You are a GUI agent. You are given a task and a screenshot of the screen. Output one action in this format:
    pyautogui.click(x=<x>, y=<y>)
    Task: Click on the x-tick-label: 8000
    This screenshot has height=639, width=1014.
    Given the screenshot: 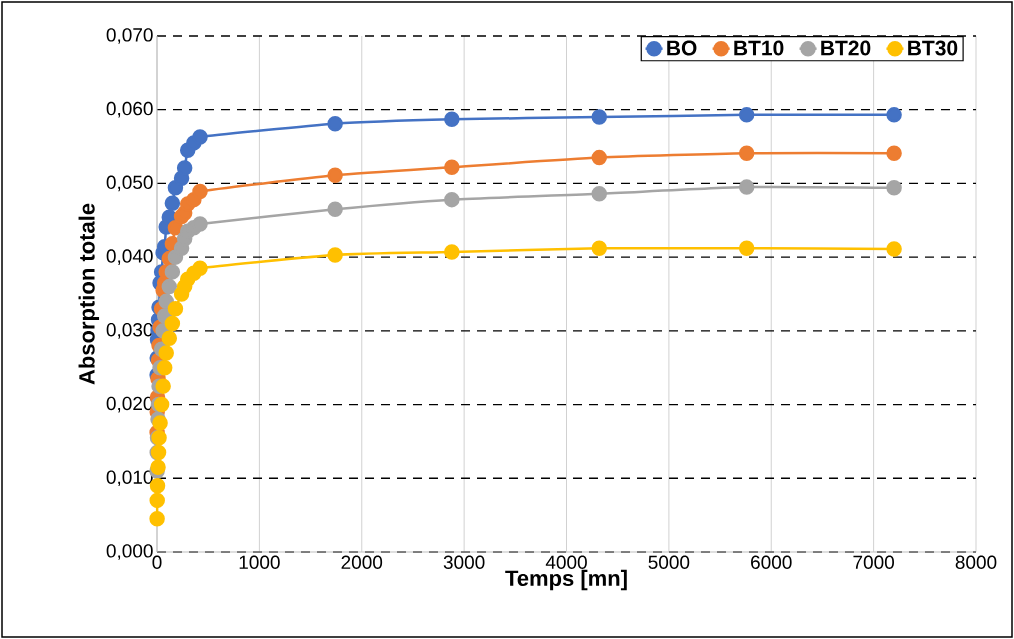 What is the action you would take?
    pyautogui.click(x=976, y=562)
    